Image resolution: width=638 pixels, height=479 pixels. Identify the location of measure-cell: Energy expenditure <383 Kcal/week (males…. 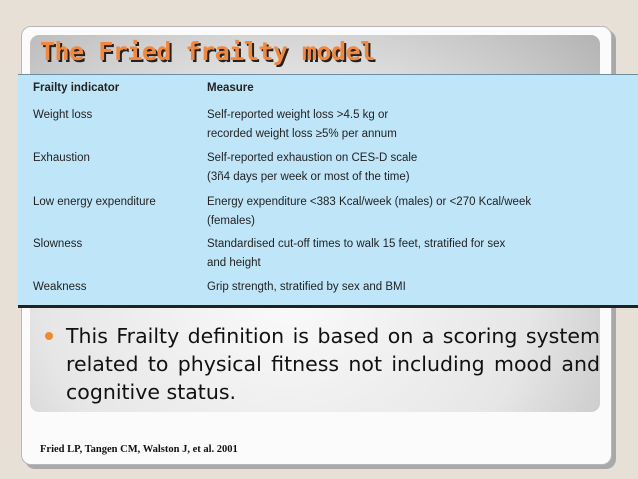
(417, 212).